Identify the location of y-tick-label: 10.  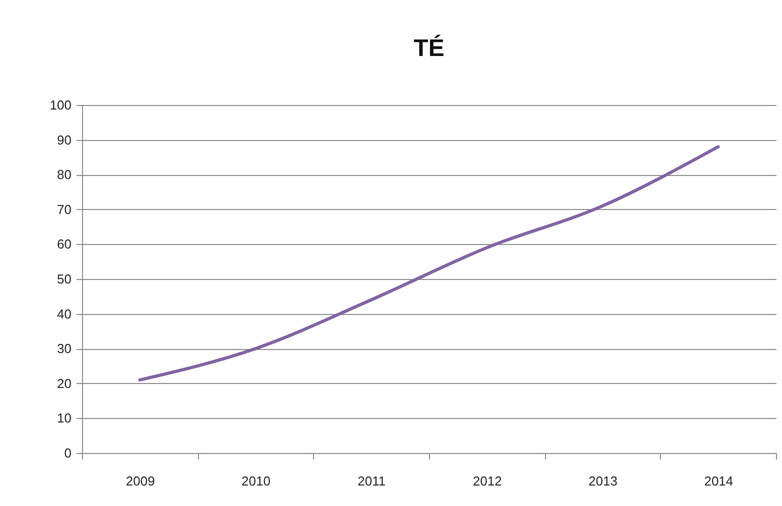
(64, 418).